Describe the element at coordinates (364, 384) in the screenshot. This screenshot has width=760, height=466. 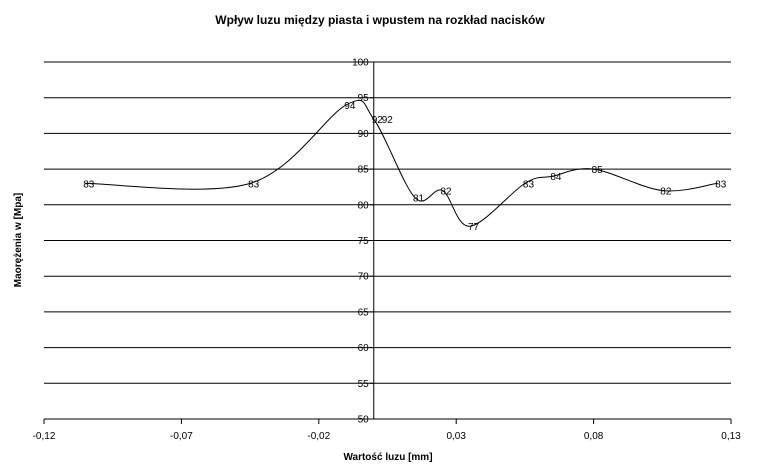
I see `y-tick-label: 55` at that location.